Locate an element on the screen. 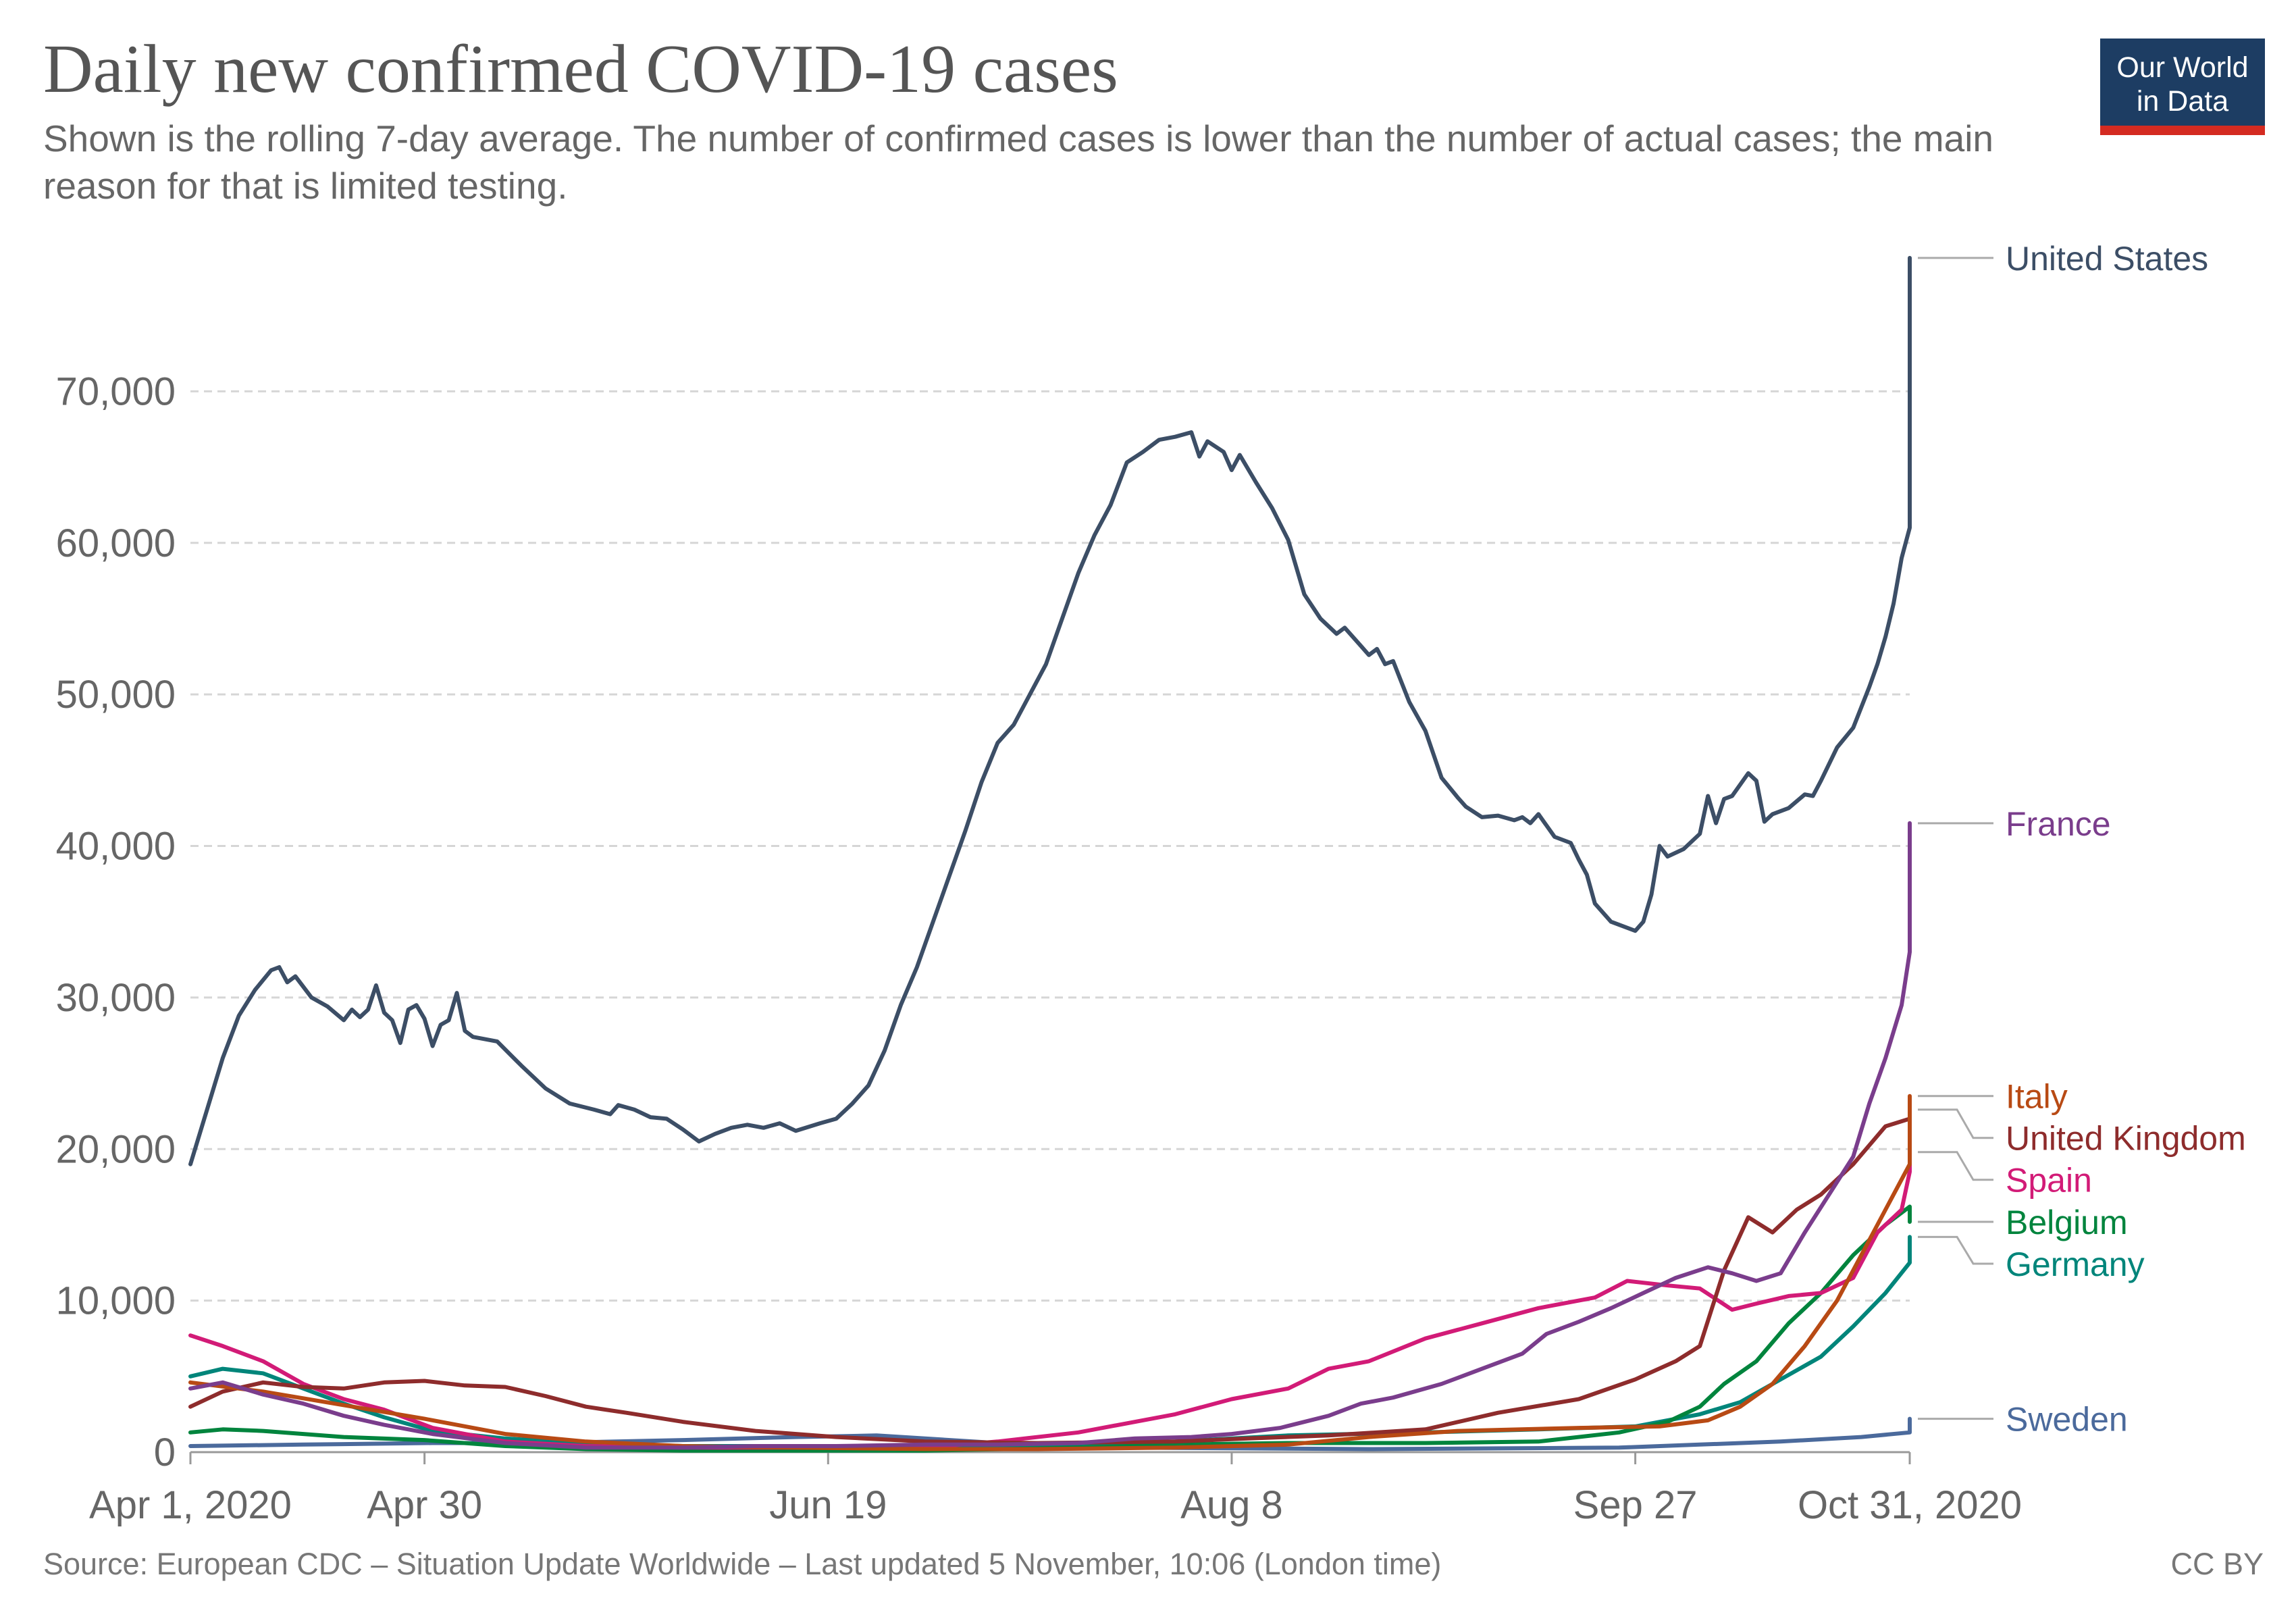 This screenshot has height=1621, width=2296. series-label-france: France is located at coordinates (2058, 824).